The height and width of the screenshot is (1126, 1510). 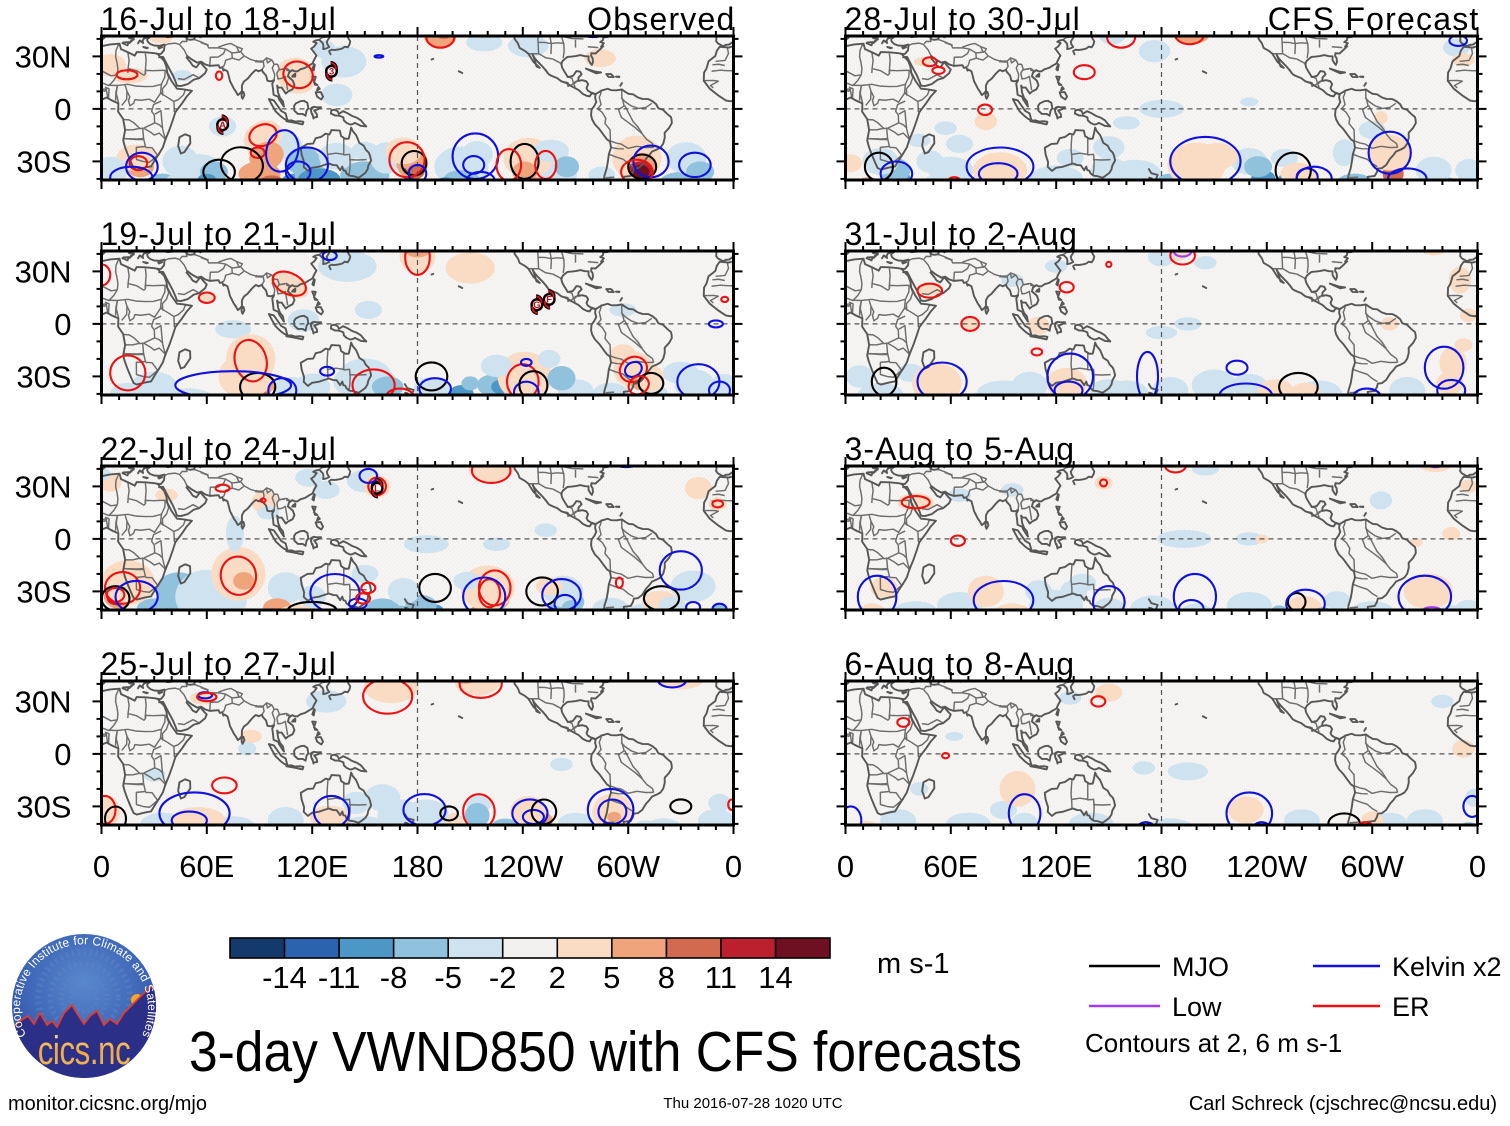 I want to click on svg-text: 14, so click(x=775, y=977).